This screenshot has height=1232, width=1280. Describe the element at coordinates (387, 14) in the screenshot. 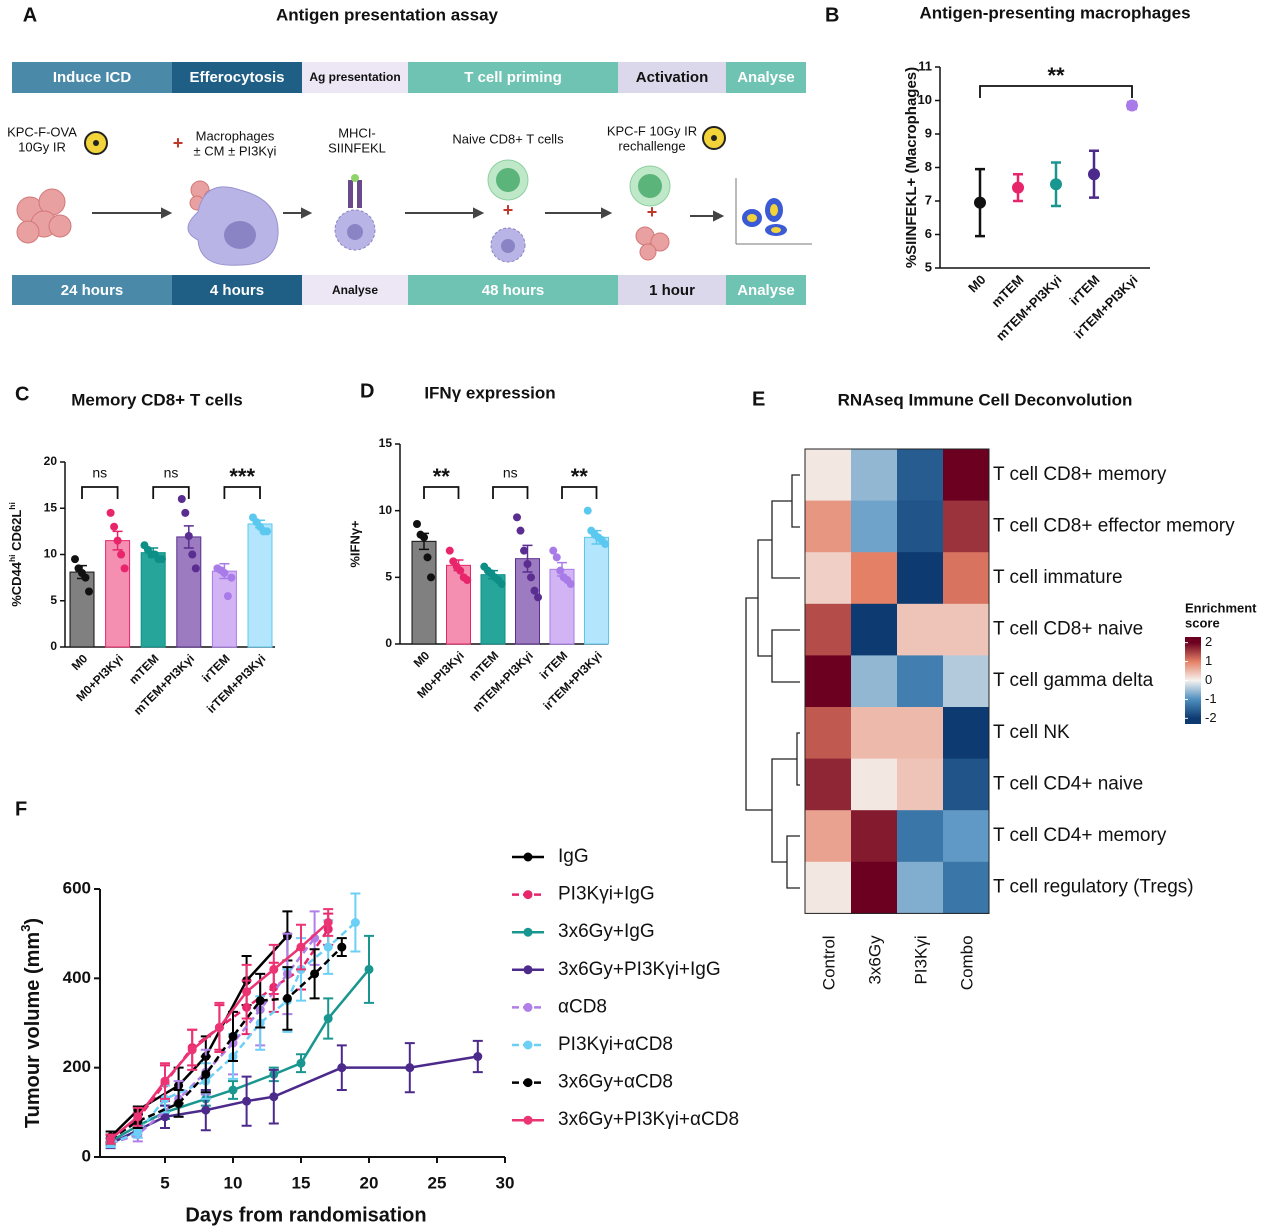

I see `diagram-title: Antigen presentation assay` at that location.